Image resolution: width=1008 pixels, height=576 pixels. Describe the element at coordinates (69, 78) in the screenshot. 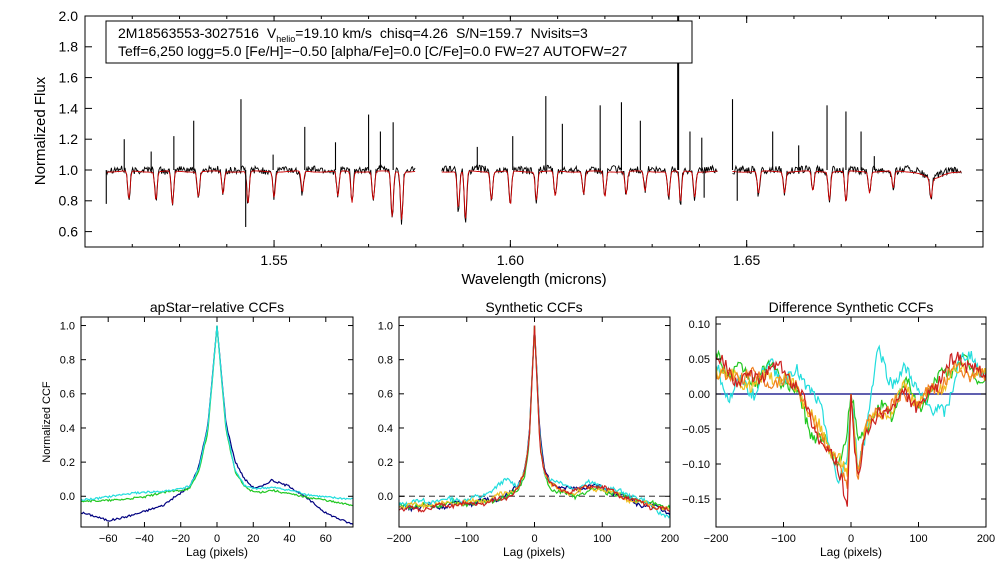

I see `spectrum-y-tick-label: 1.6` at that location.